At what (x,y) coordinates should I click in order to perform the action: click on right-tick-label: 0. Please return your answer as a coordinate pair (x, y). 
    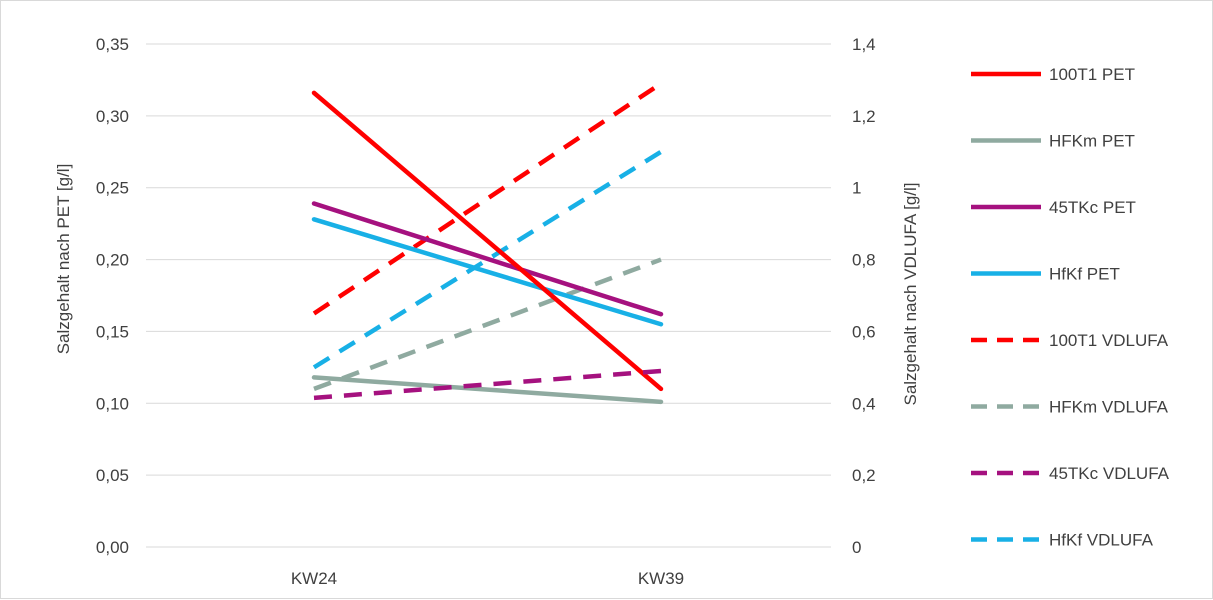
    Looking at the image, I should click on (856, 547).